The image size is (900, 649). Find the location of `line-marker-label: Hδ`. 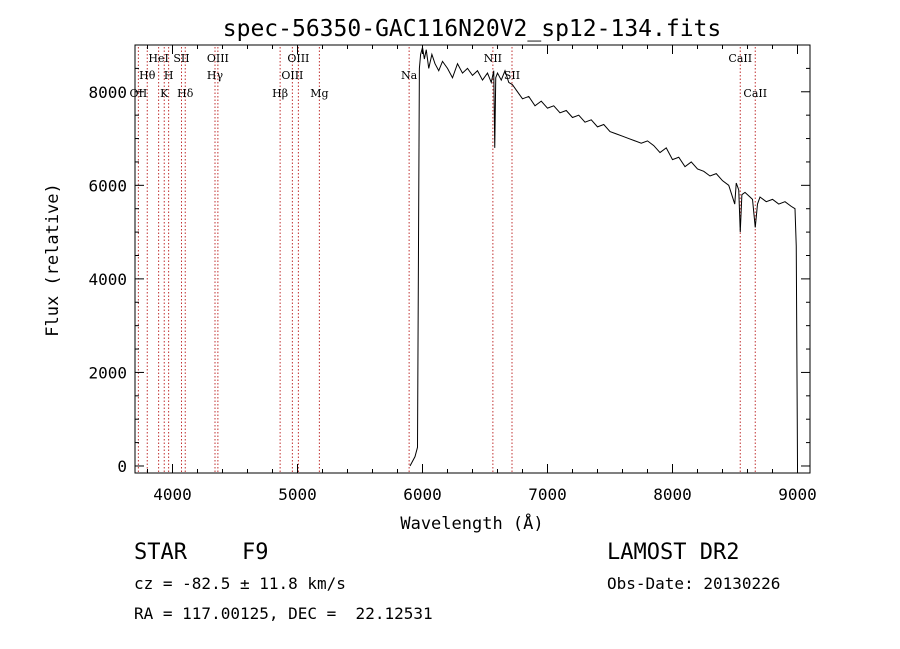

line-marker-label: Hδ is located at coordinates (185, 93).